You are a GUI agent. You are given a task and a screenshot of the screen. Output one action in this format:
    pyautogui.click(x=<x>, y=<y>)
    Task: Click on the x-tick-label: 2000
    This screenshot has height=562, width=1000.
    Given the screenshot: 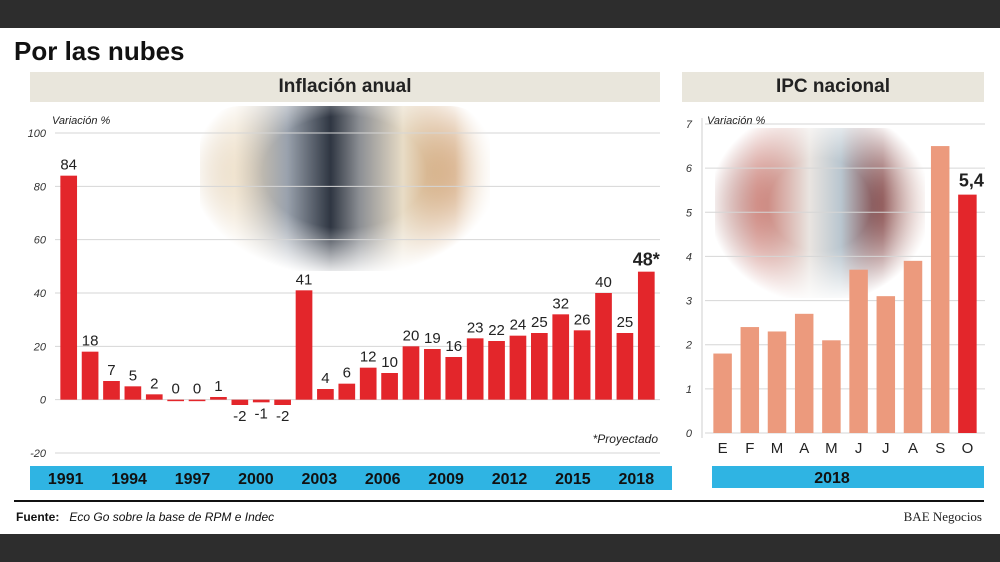 What is the action you would take?
    pyautogui.click(x=256, y=479)
    